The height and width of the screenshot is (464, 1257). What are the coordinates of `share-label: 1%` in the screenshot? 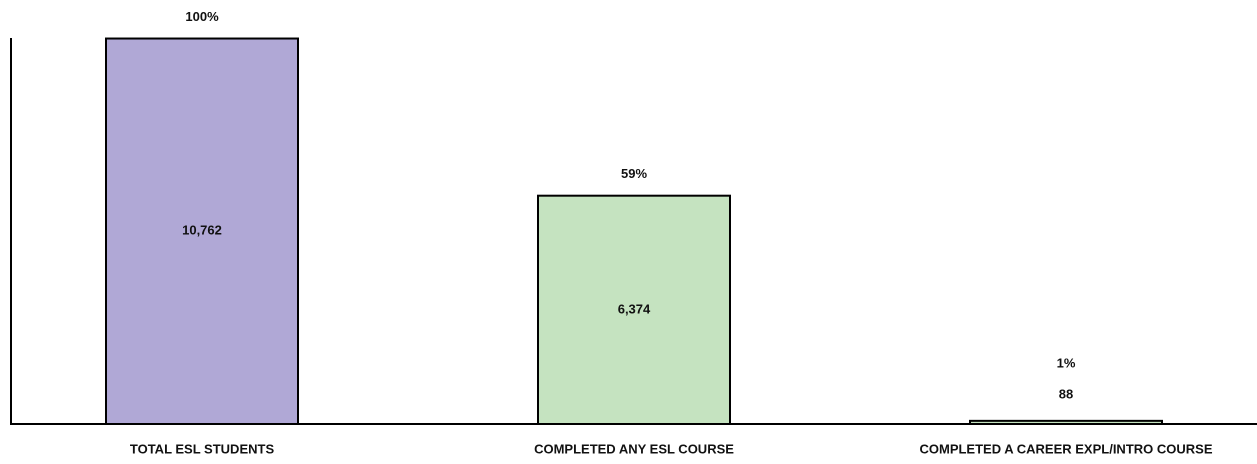 It's located at (1066, 362).